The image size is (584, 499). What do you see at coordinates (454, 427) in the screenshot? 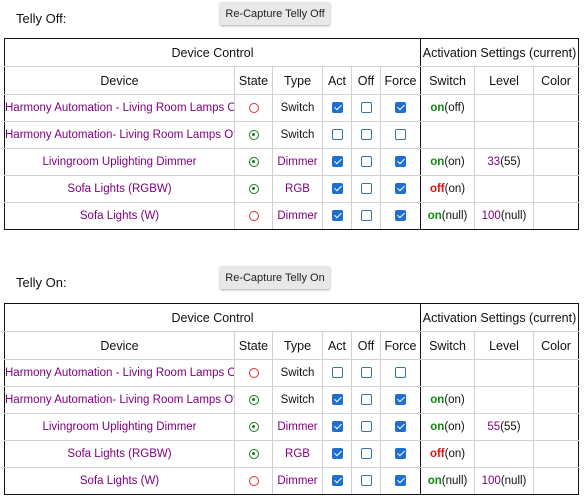
I see `switch-current: (on)` at bounding box center [454, 427].